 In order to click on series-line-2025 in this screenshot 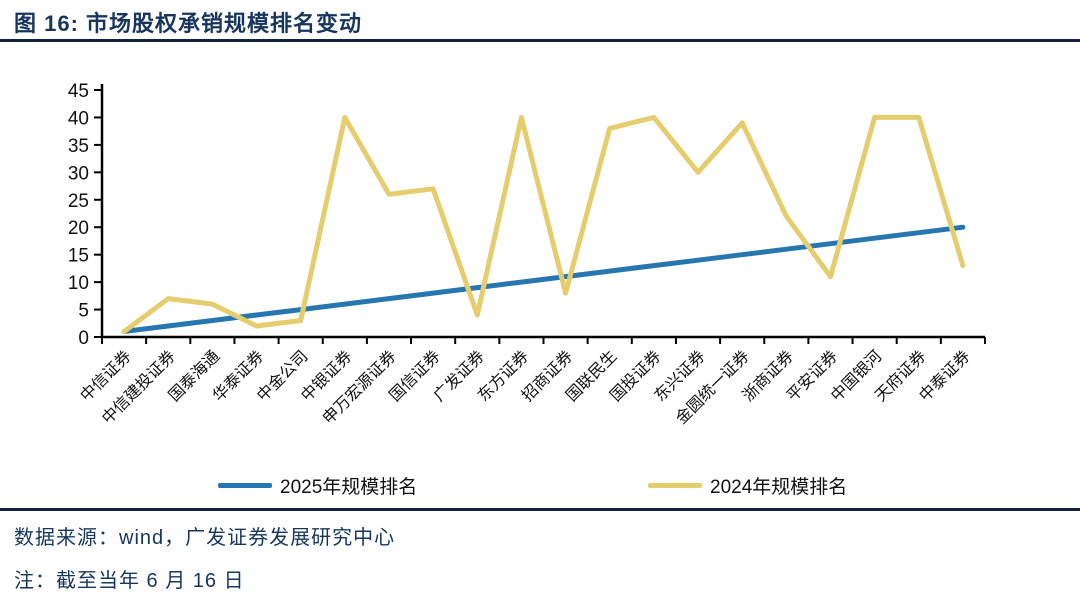, I will do `click(543, 279)`.